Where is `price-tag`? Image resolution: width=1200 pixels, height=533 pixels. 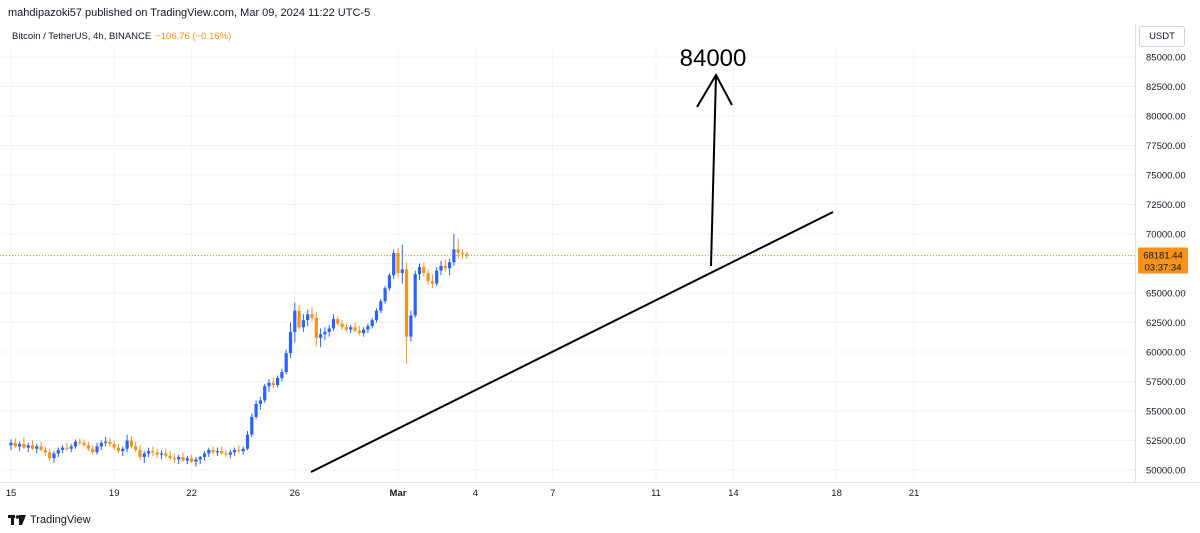 price-tag is located at coordinates (1163, 260).